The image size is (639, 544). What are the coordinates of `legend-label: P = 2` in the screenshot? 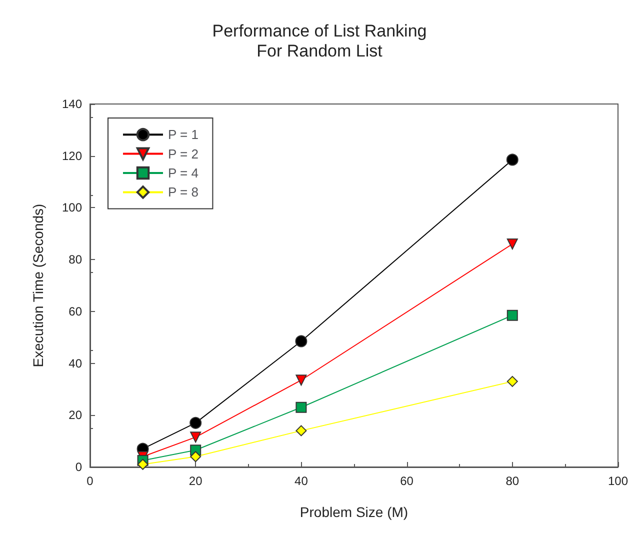 It's located at (183, 154).